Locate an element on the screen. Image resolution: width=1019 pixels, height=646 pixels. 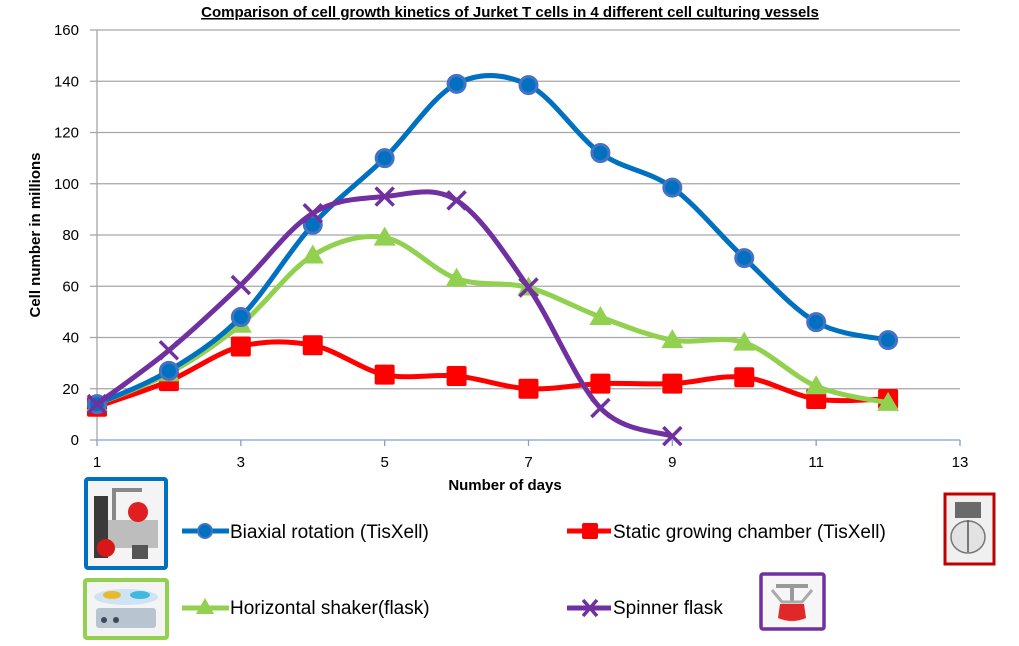
y-tick-label: 40 is located at coordinates (70, 338).